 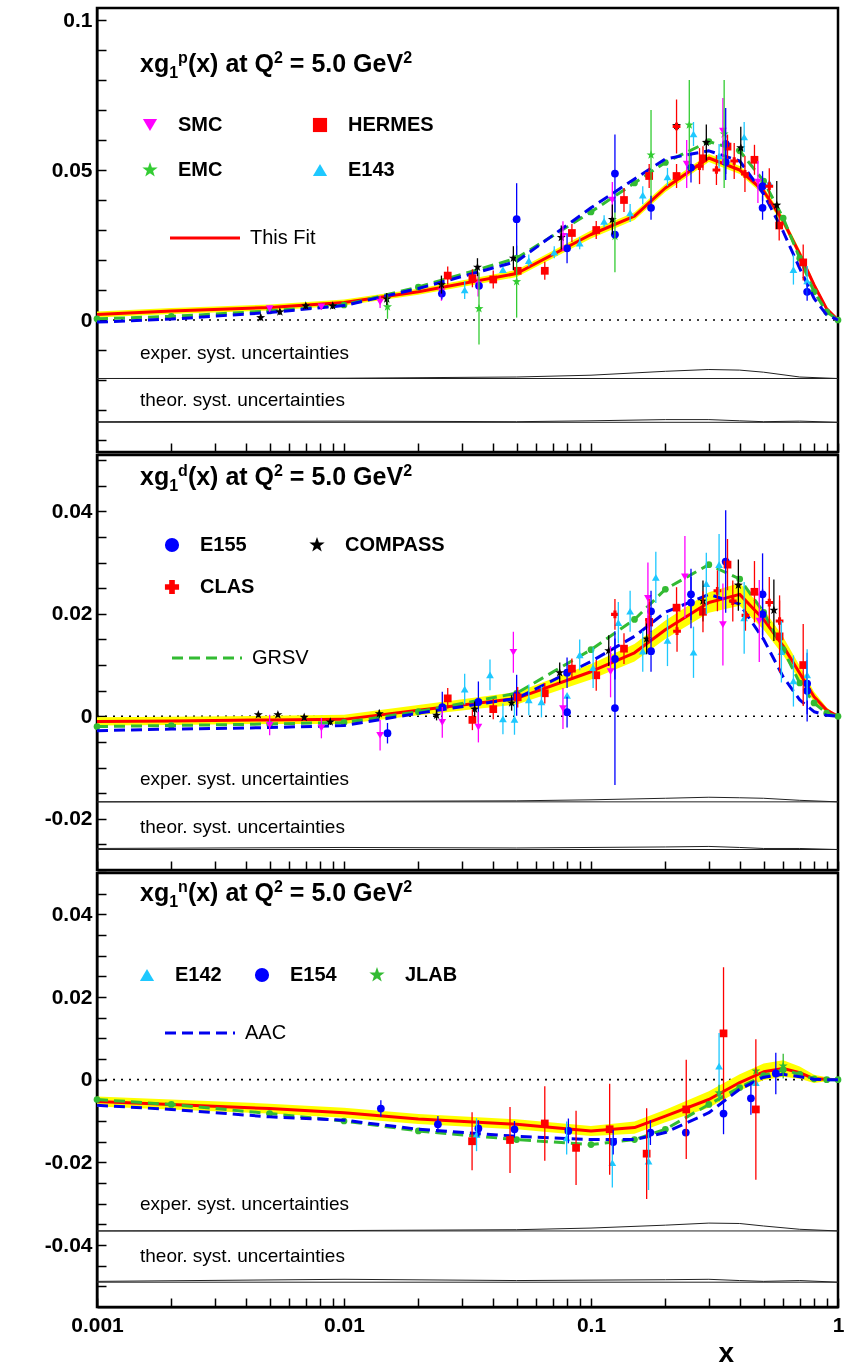 I want to click on chart-title: xg$_{1}$$^{d}$(x) at Q$^{2}$ = 5.0 GeV$^{2}$, so click(x=276, y=478).